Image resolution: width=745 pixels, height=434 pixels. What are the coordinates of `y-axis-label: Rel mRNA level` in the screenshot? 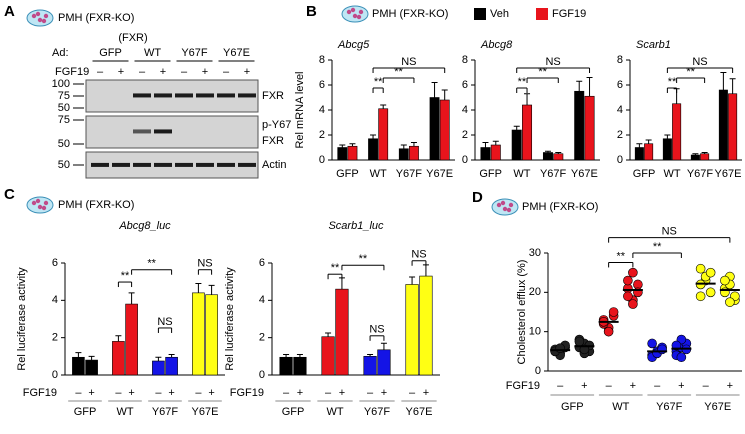 It's located at (300, 109).